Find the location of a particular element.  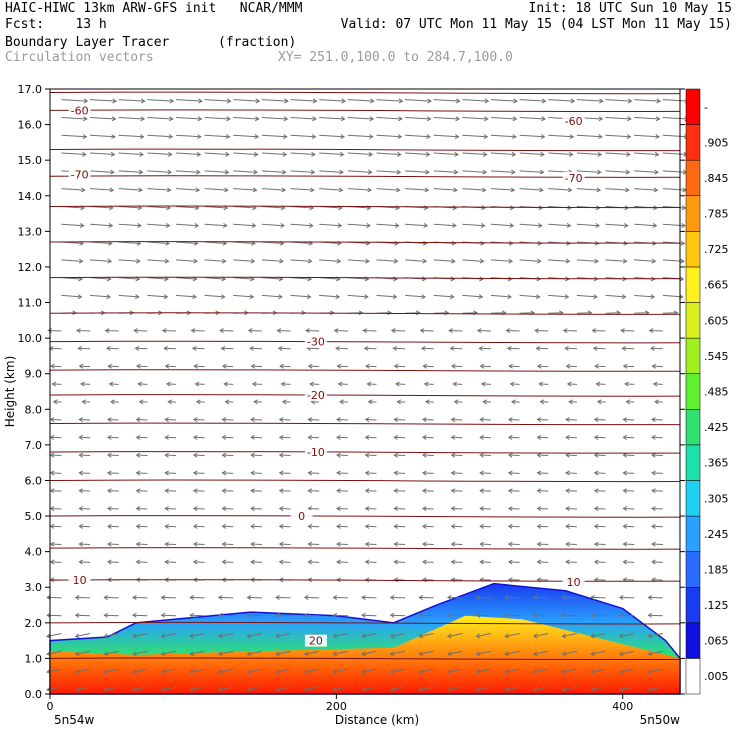

x-right-location: 5n50w is located at coordinates (660, 720).